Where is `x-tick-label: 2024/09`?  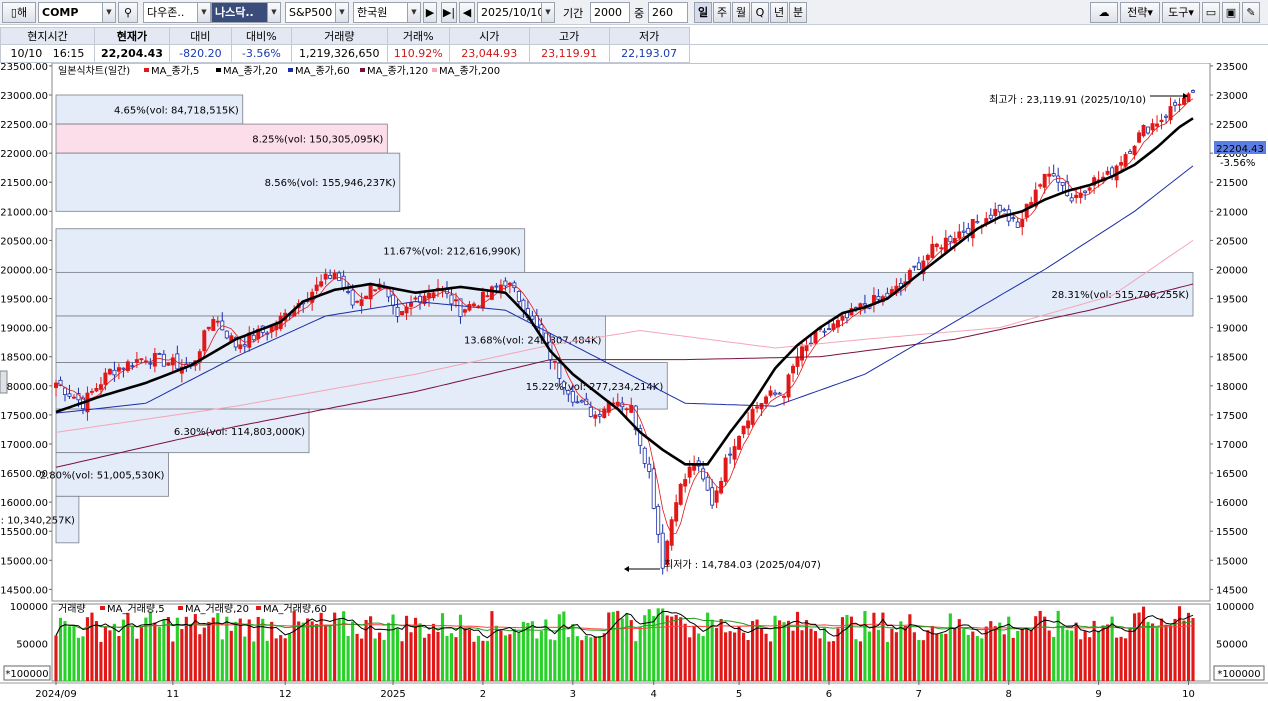
x-tick-label: 2024/09 is located at coordinates (56, 694).